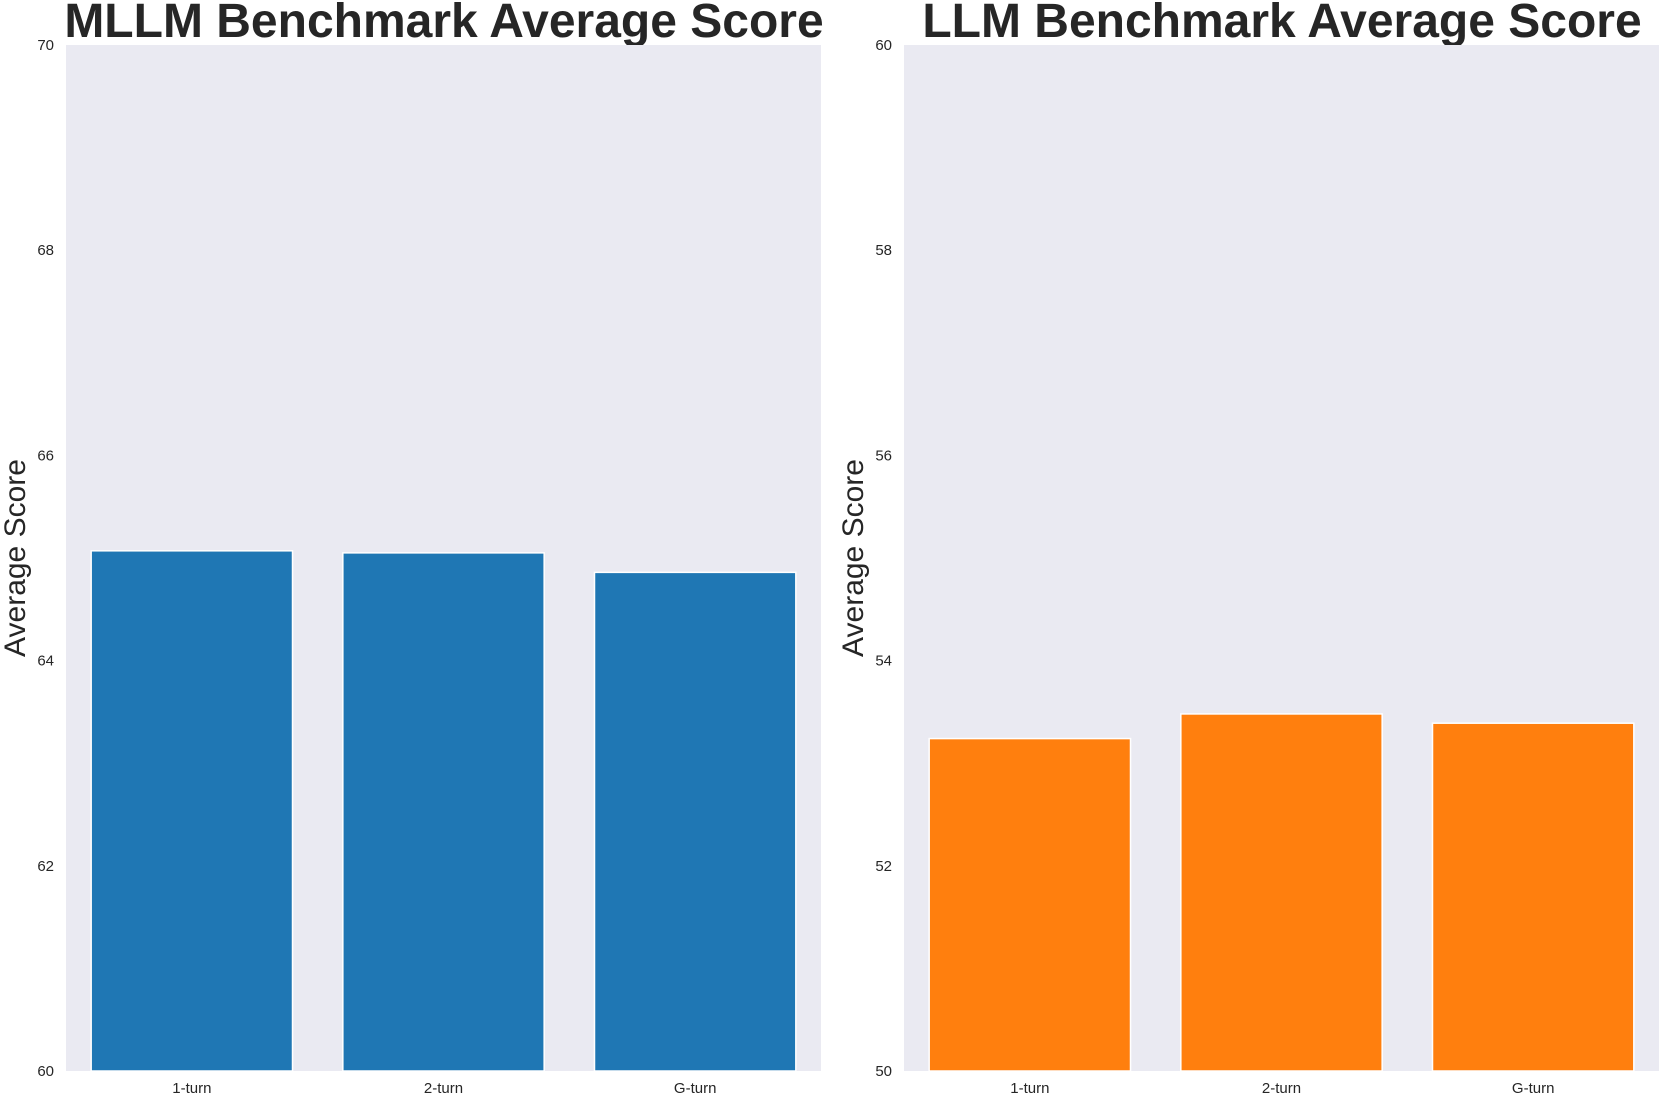 This screenshot has height=1094, width=1661. I want to click on llm-y-axis-label: Average Score, so click(853, 558).